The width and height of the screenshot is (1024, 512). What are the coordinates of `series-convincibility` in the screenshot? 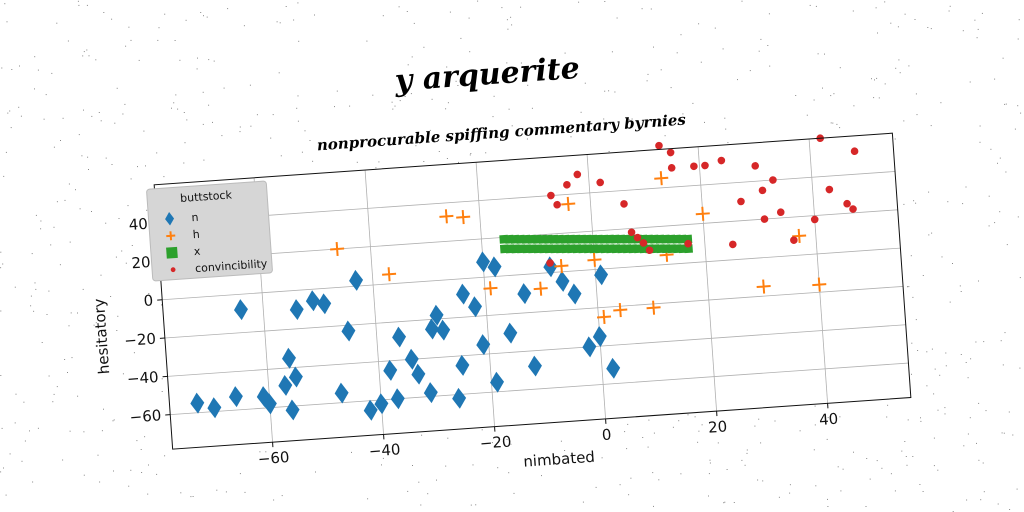 It's located at (702, 200).